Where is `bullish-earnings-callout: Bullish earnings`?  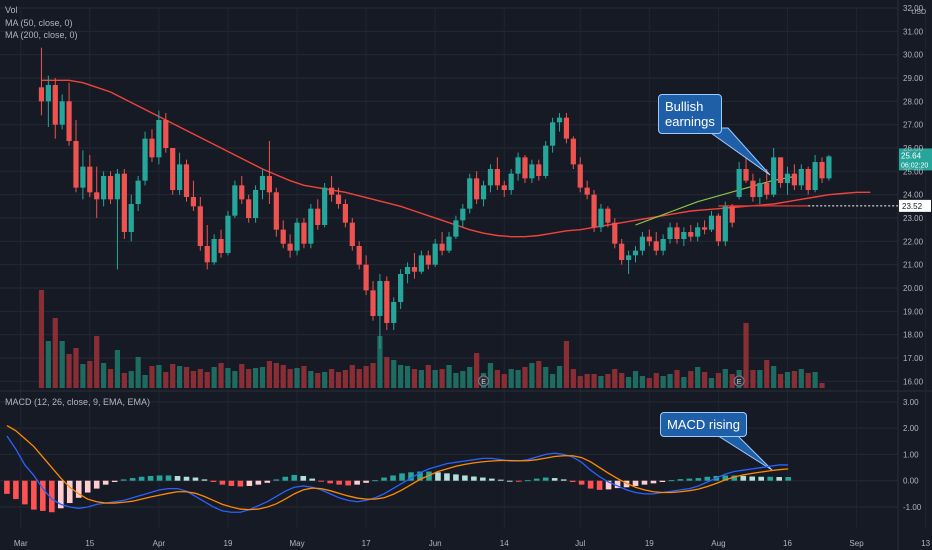 bullish-earnings-callout: Bullish earnings is located at coordinates (690, 114).